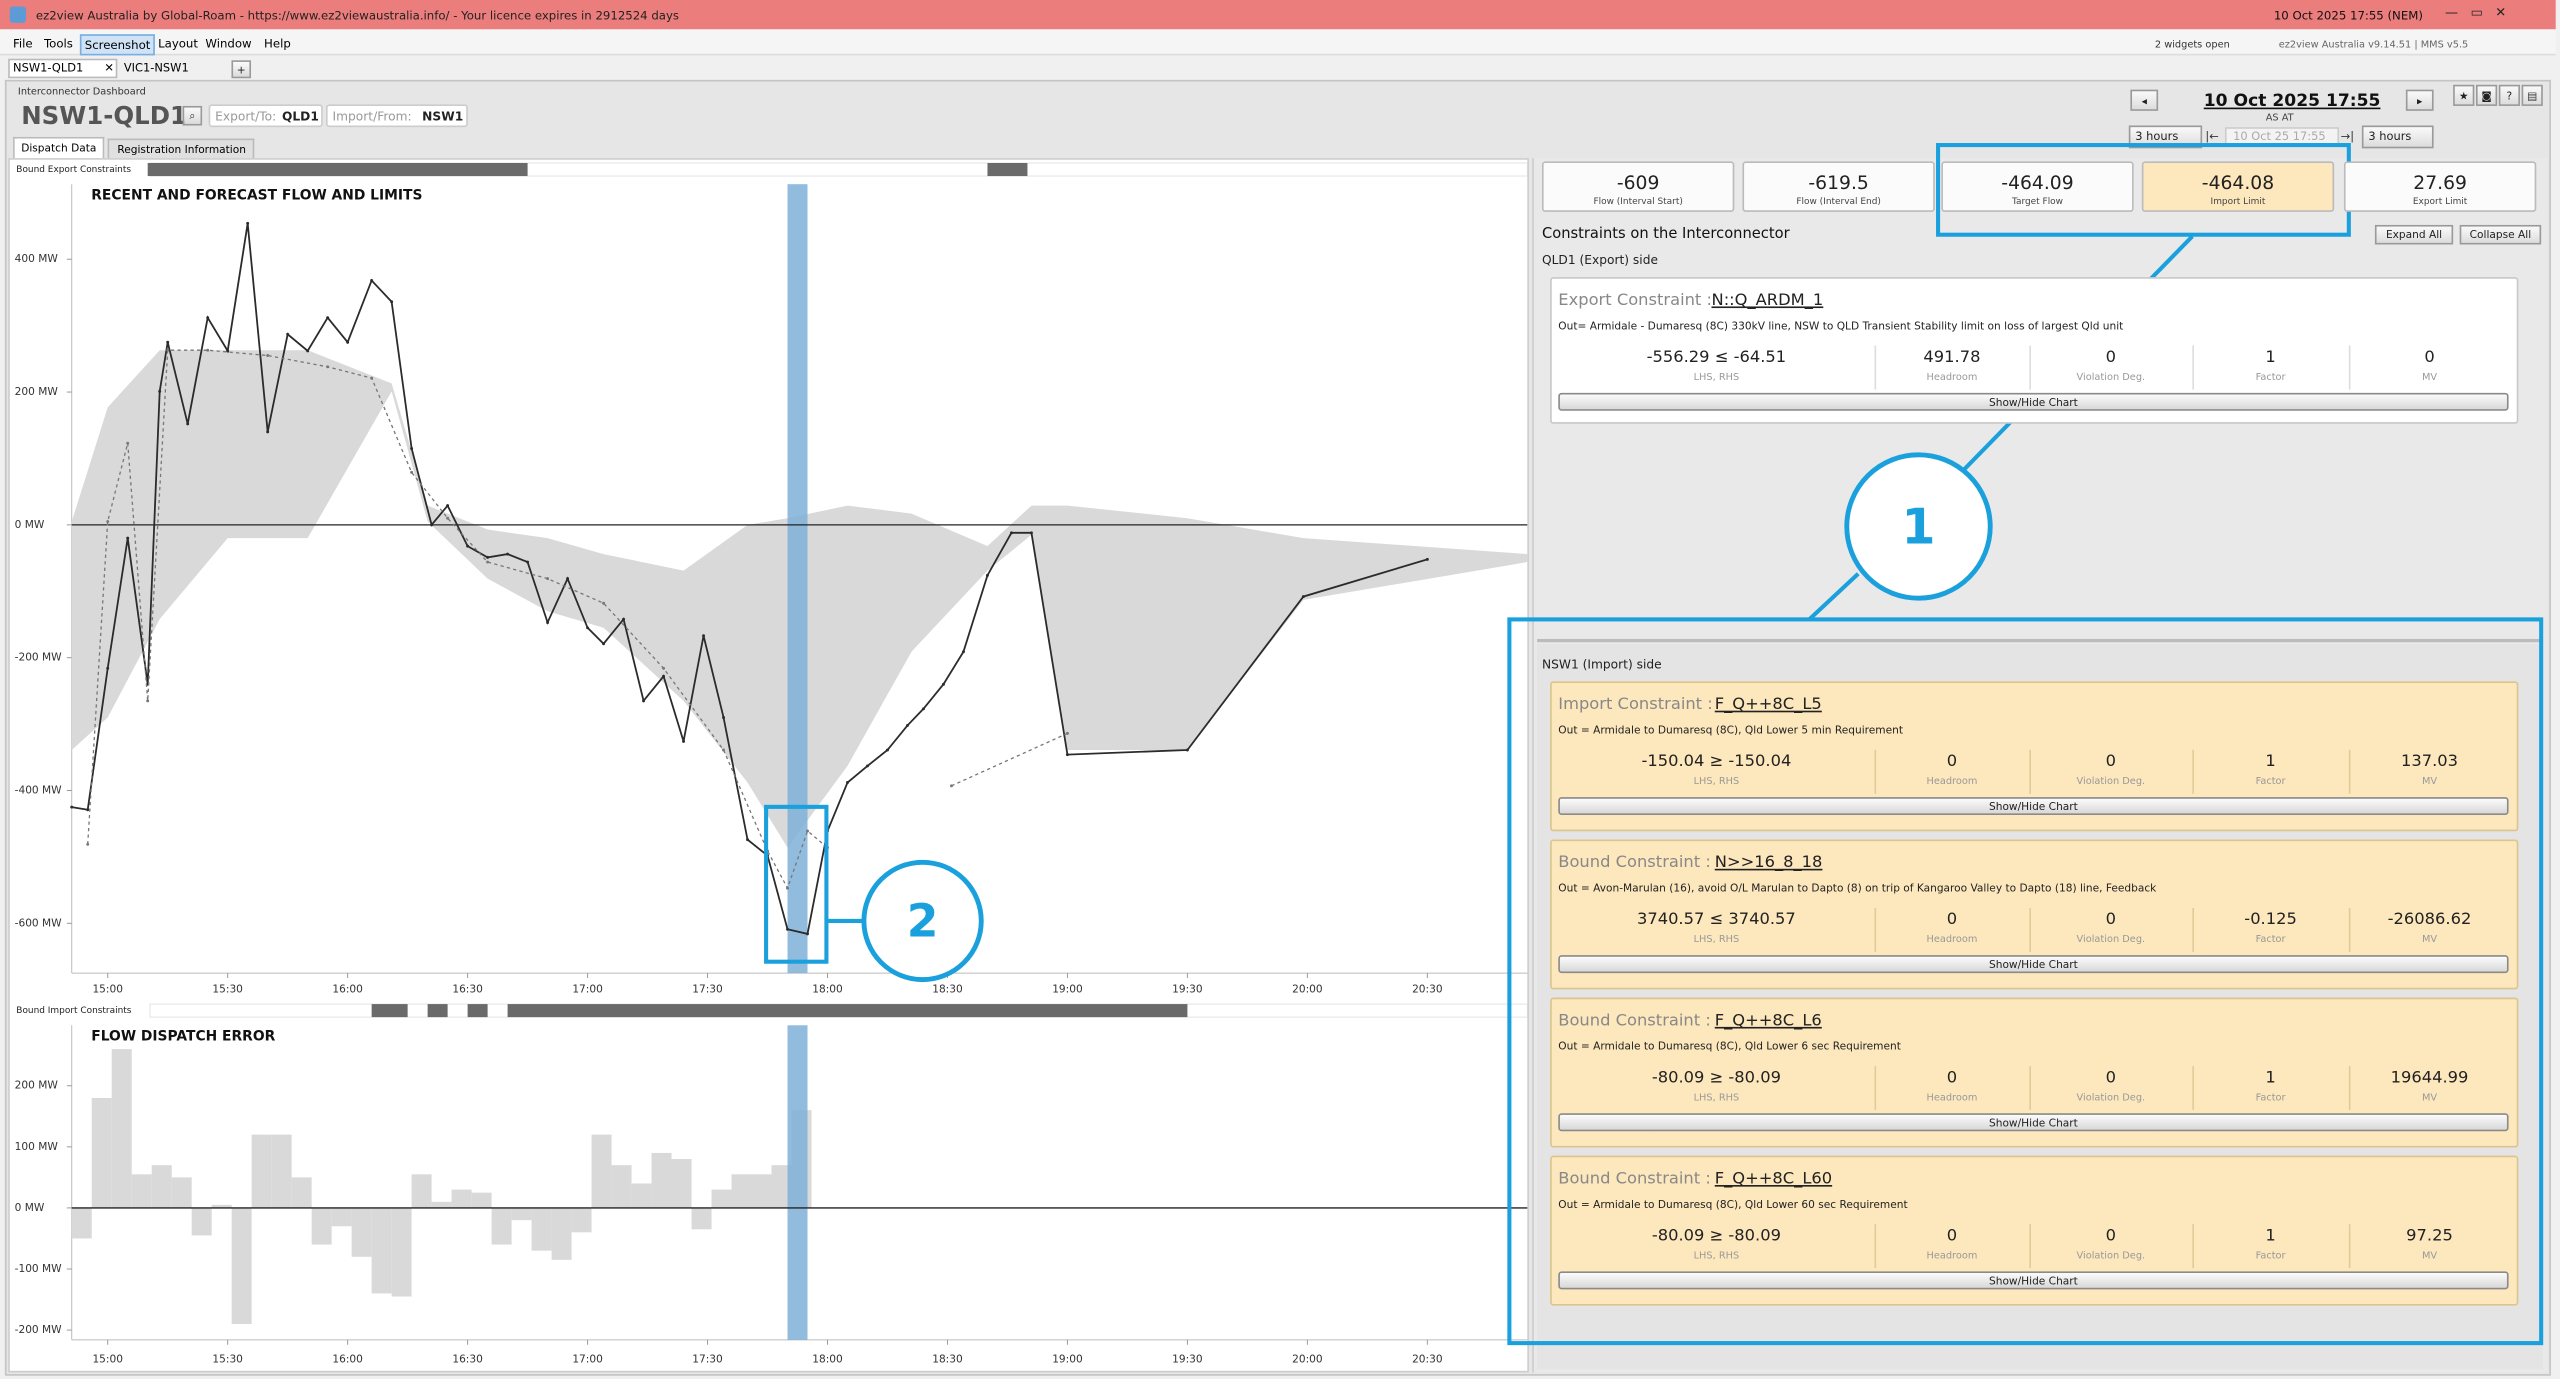  Describe the element at coordinates (2397, 137) in the screenshot. I see `span-right: 3 hours` at that location.